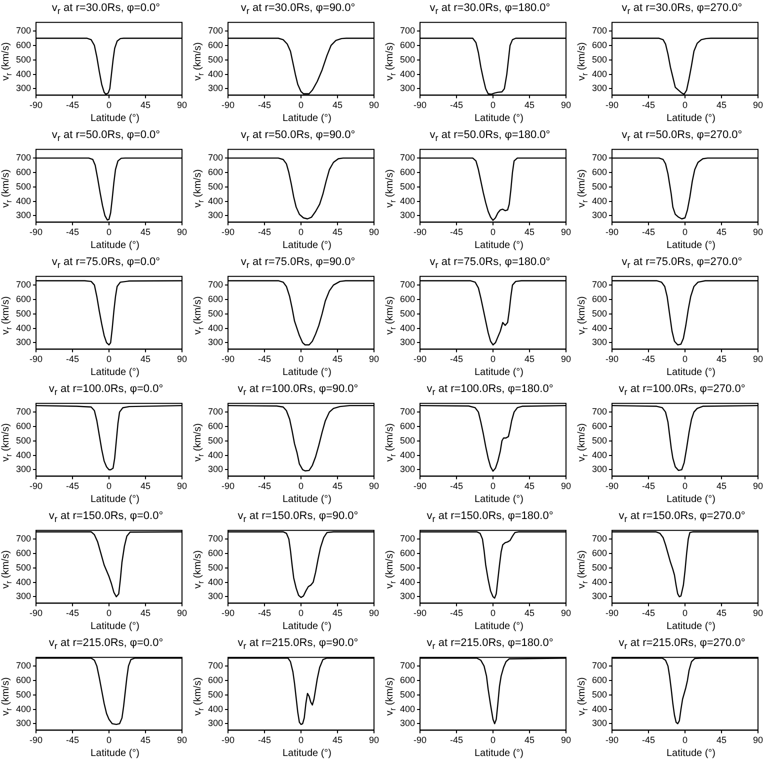 This screenshot has width=768, height=768. I want to click on chart-title: v$_{r}$ at r=30.0Rs, φ=270.0°, so click(682, 10).